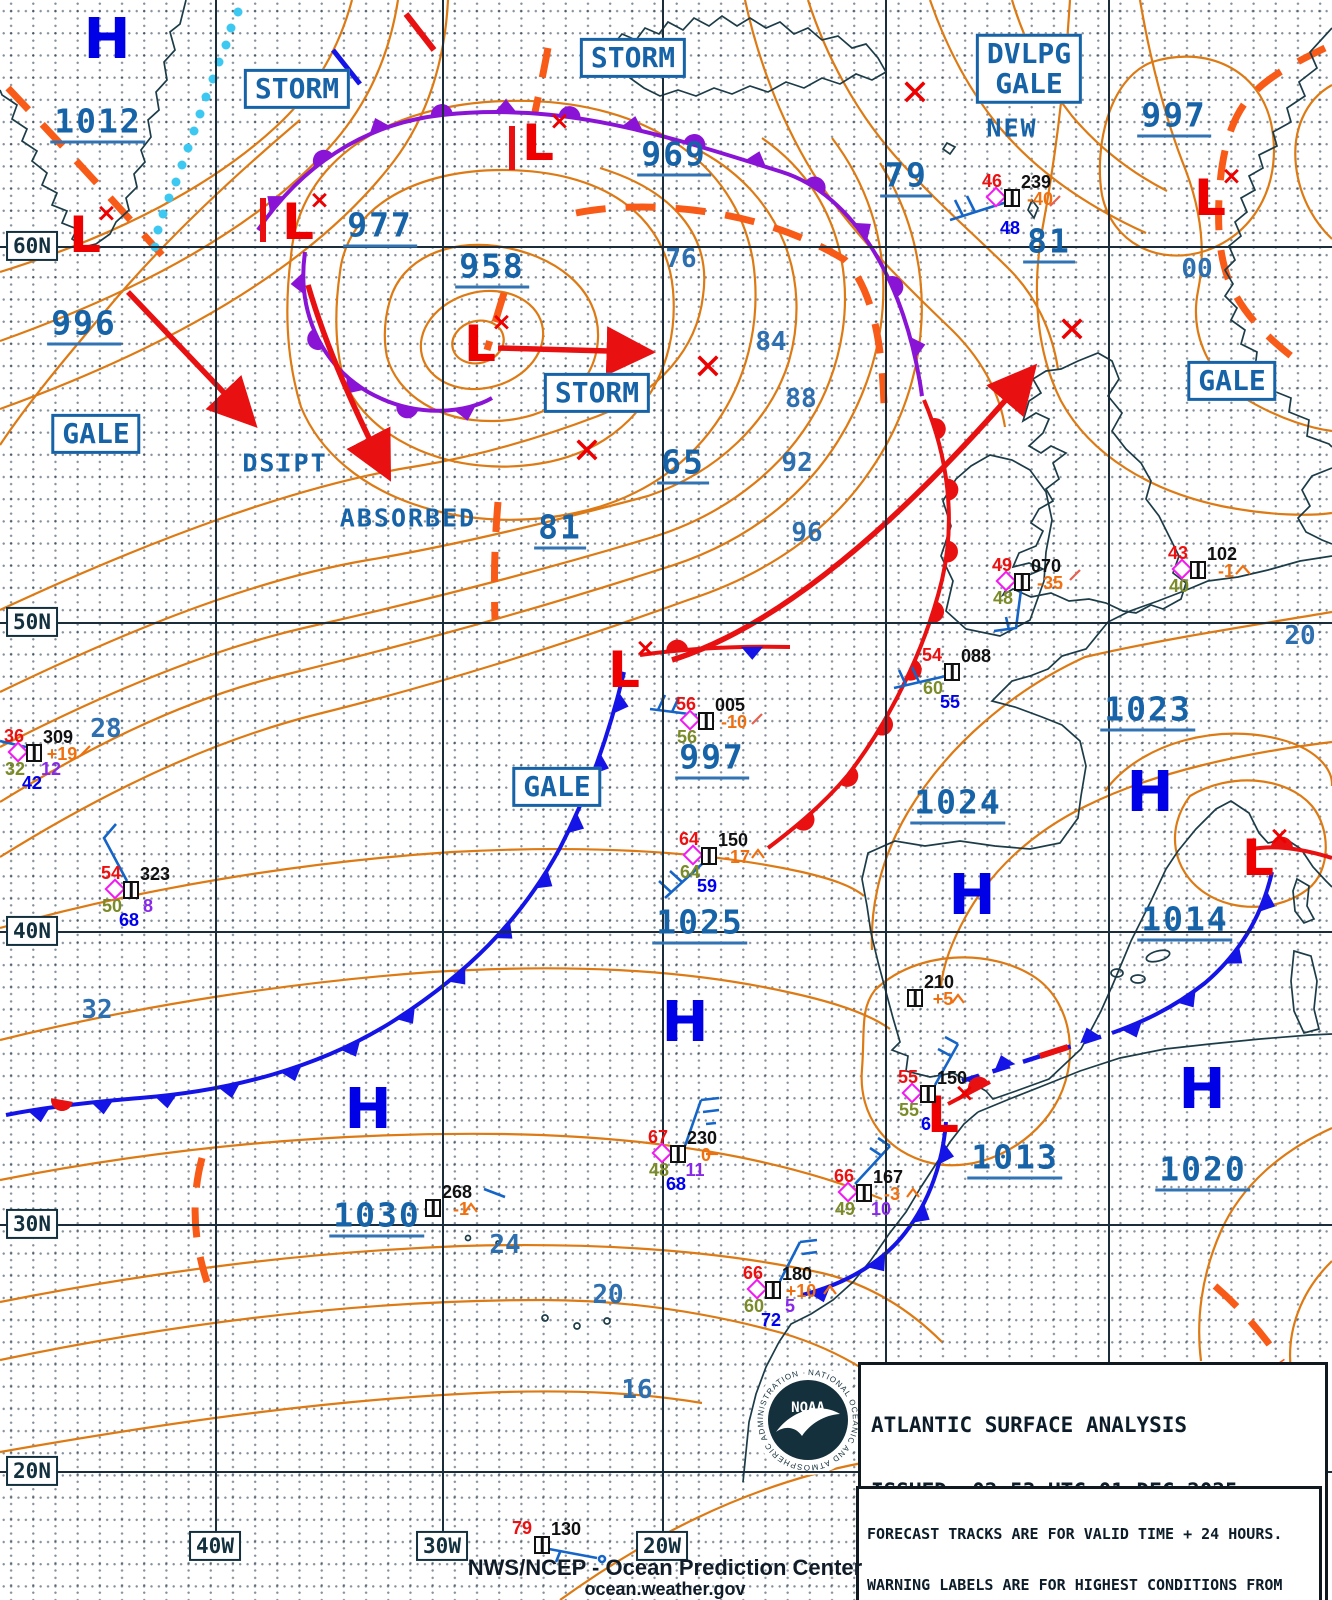  What do you see at coordinates (658, 1137) in the screenshot?
I see `station-value-red: 67` at bounding box center [658, 1137].